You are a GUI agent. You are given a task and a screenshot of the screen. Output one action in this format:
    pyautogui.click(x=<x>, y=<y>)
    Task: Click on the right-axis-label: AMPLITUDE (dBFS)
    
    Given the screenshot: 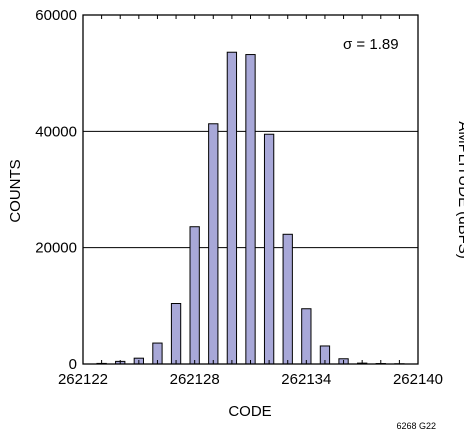 What is the action you would take?
    pyautogui.click(x=459, y=190)
    